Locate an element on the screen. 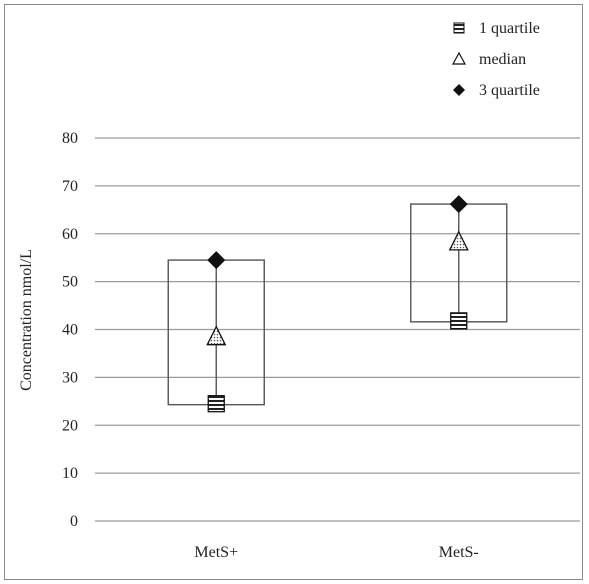  y-tick-label: 80 is located at coordinates (70, 138).